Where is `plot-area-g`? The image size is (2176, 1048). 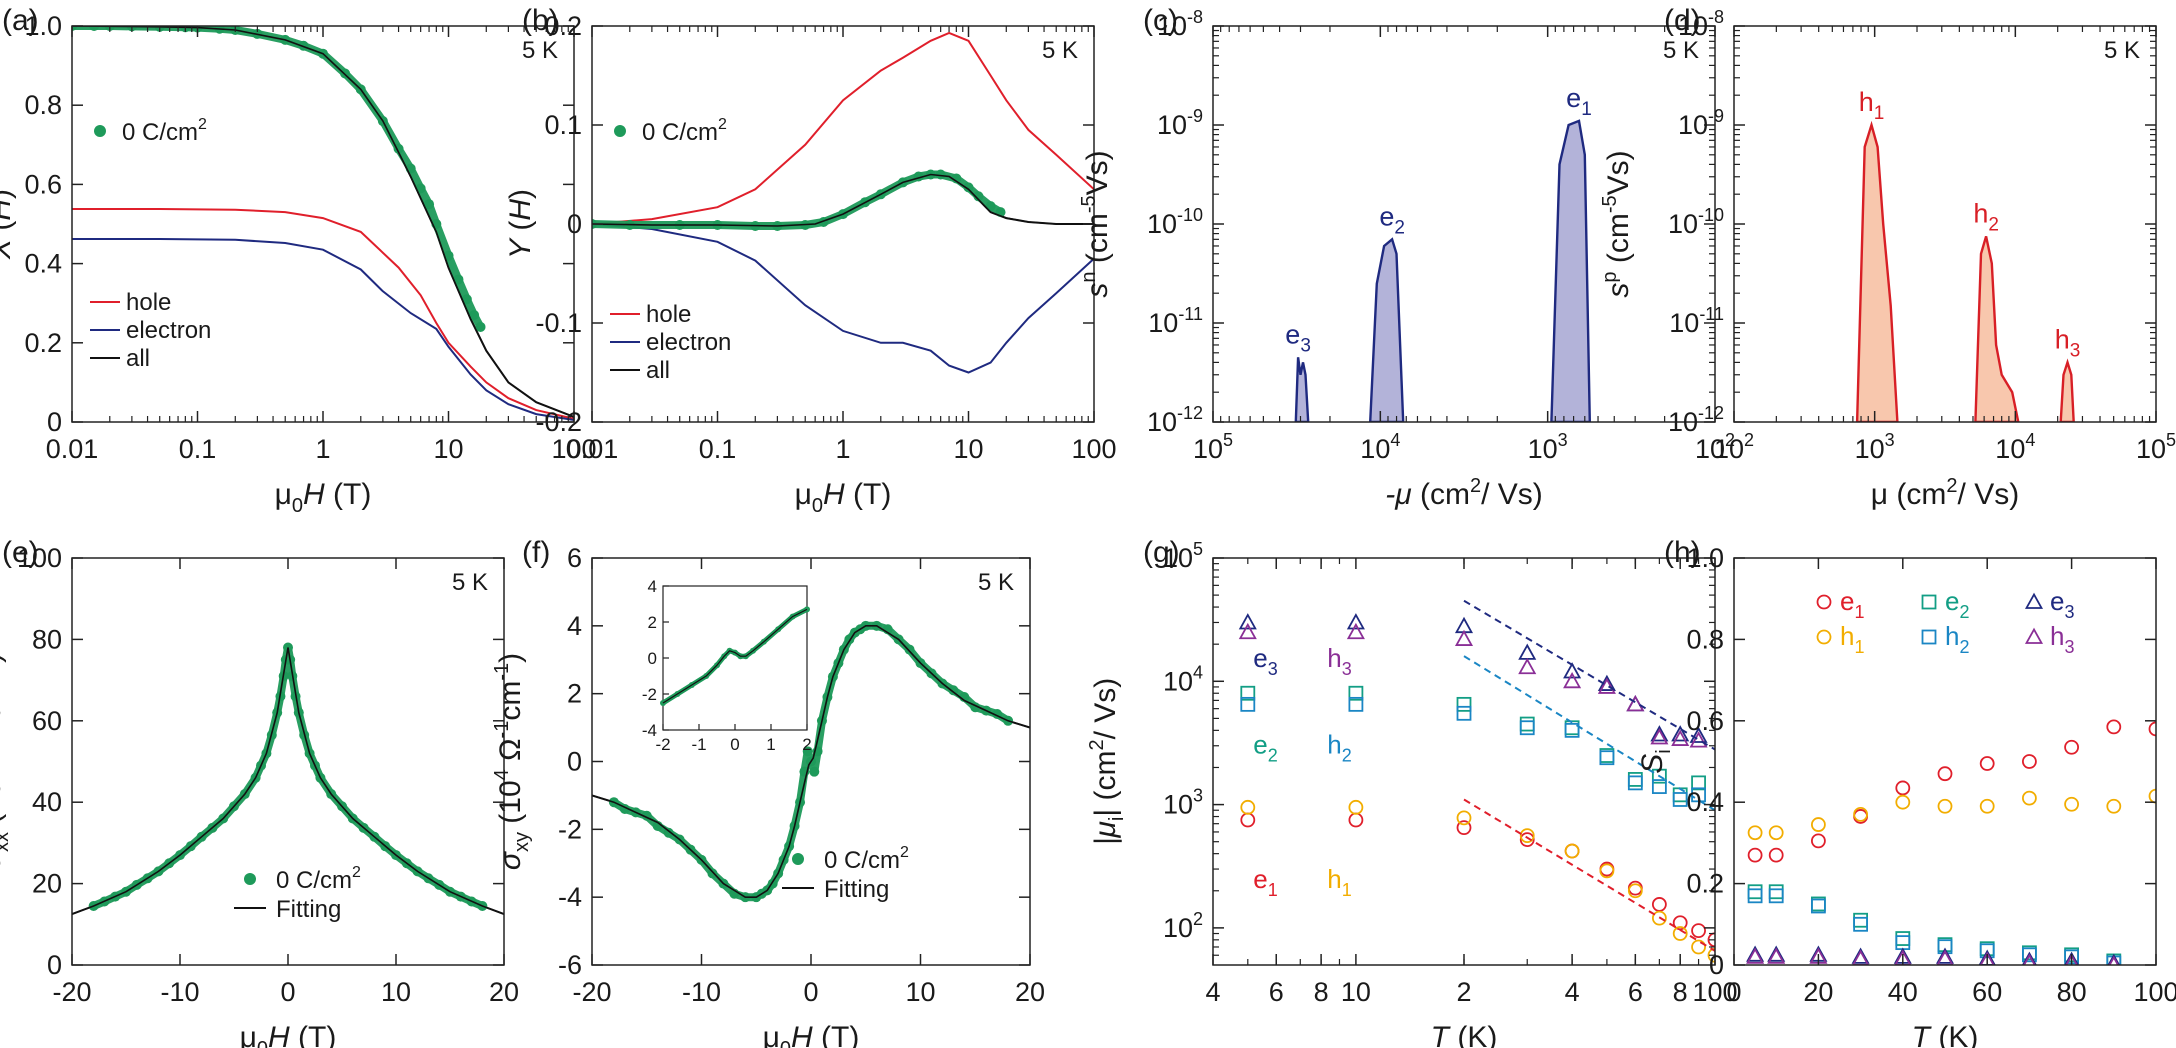
plot-area-g is located at coordinates (1476, 781).